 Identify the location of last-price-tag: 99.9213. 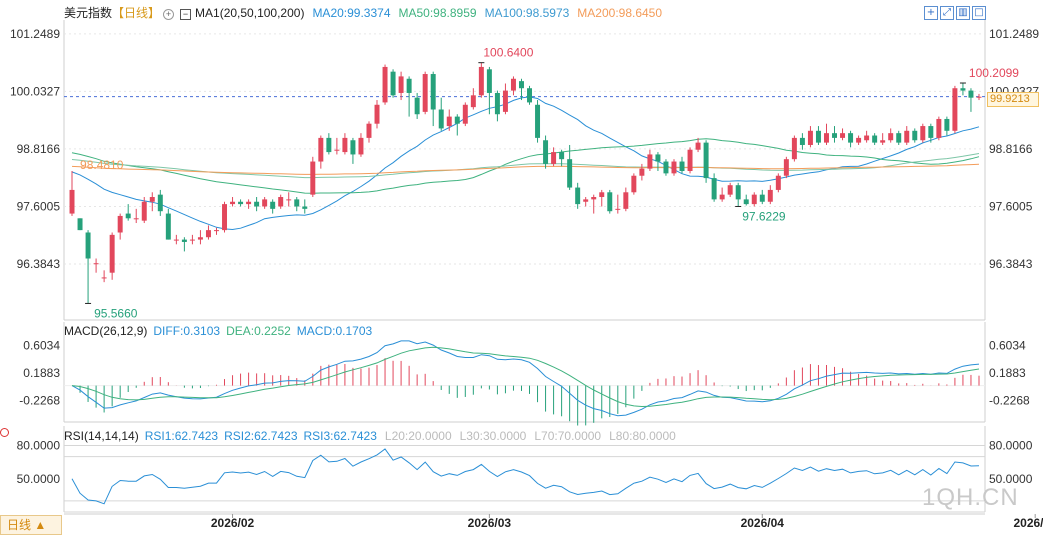
(1013, 99).